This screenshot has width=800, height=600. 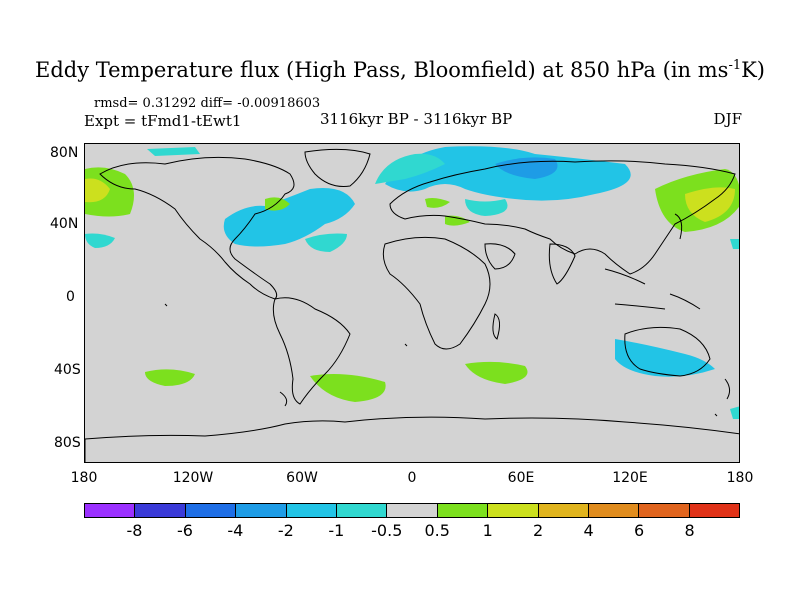 I want to click on stats-label: rmsd= 0.31292 diff= -0.00918603, so click(x=207, y=103).